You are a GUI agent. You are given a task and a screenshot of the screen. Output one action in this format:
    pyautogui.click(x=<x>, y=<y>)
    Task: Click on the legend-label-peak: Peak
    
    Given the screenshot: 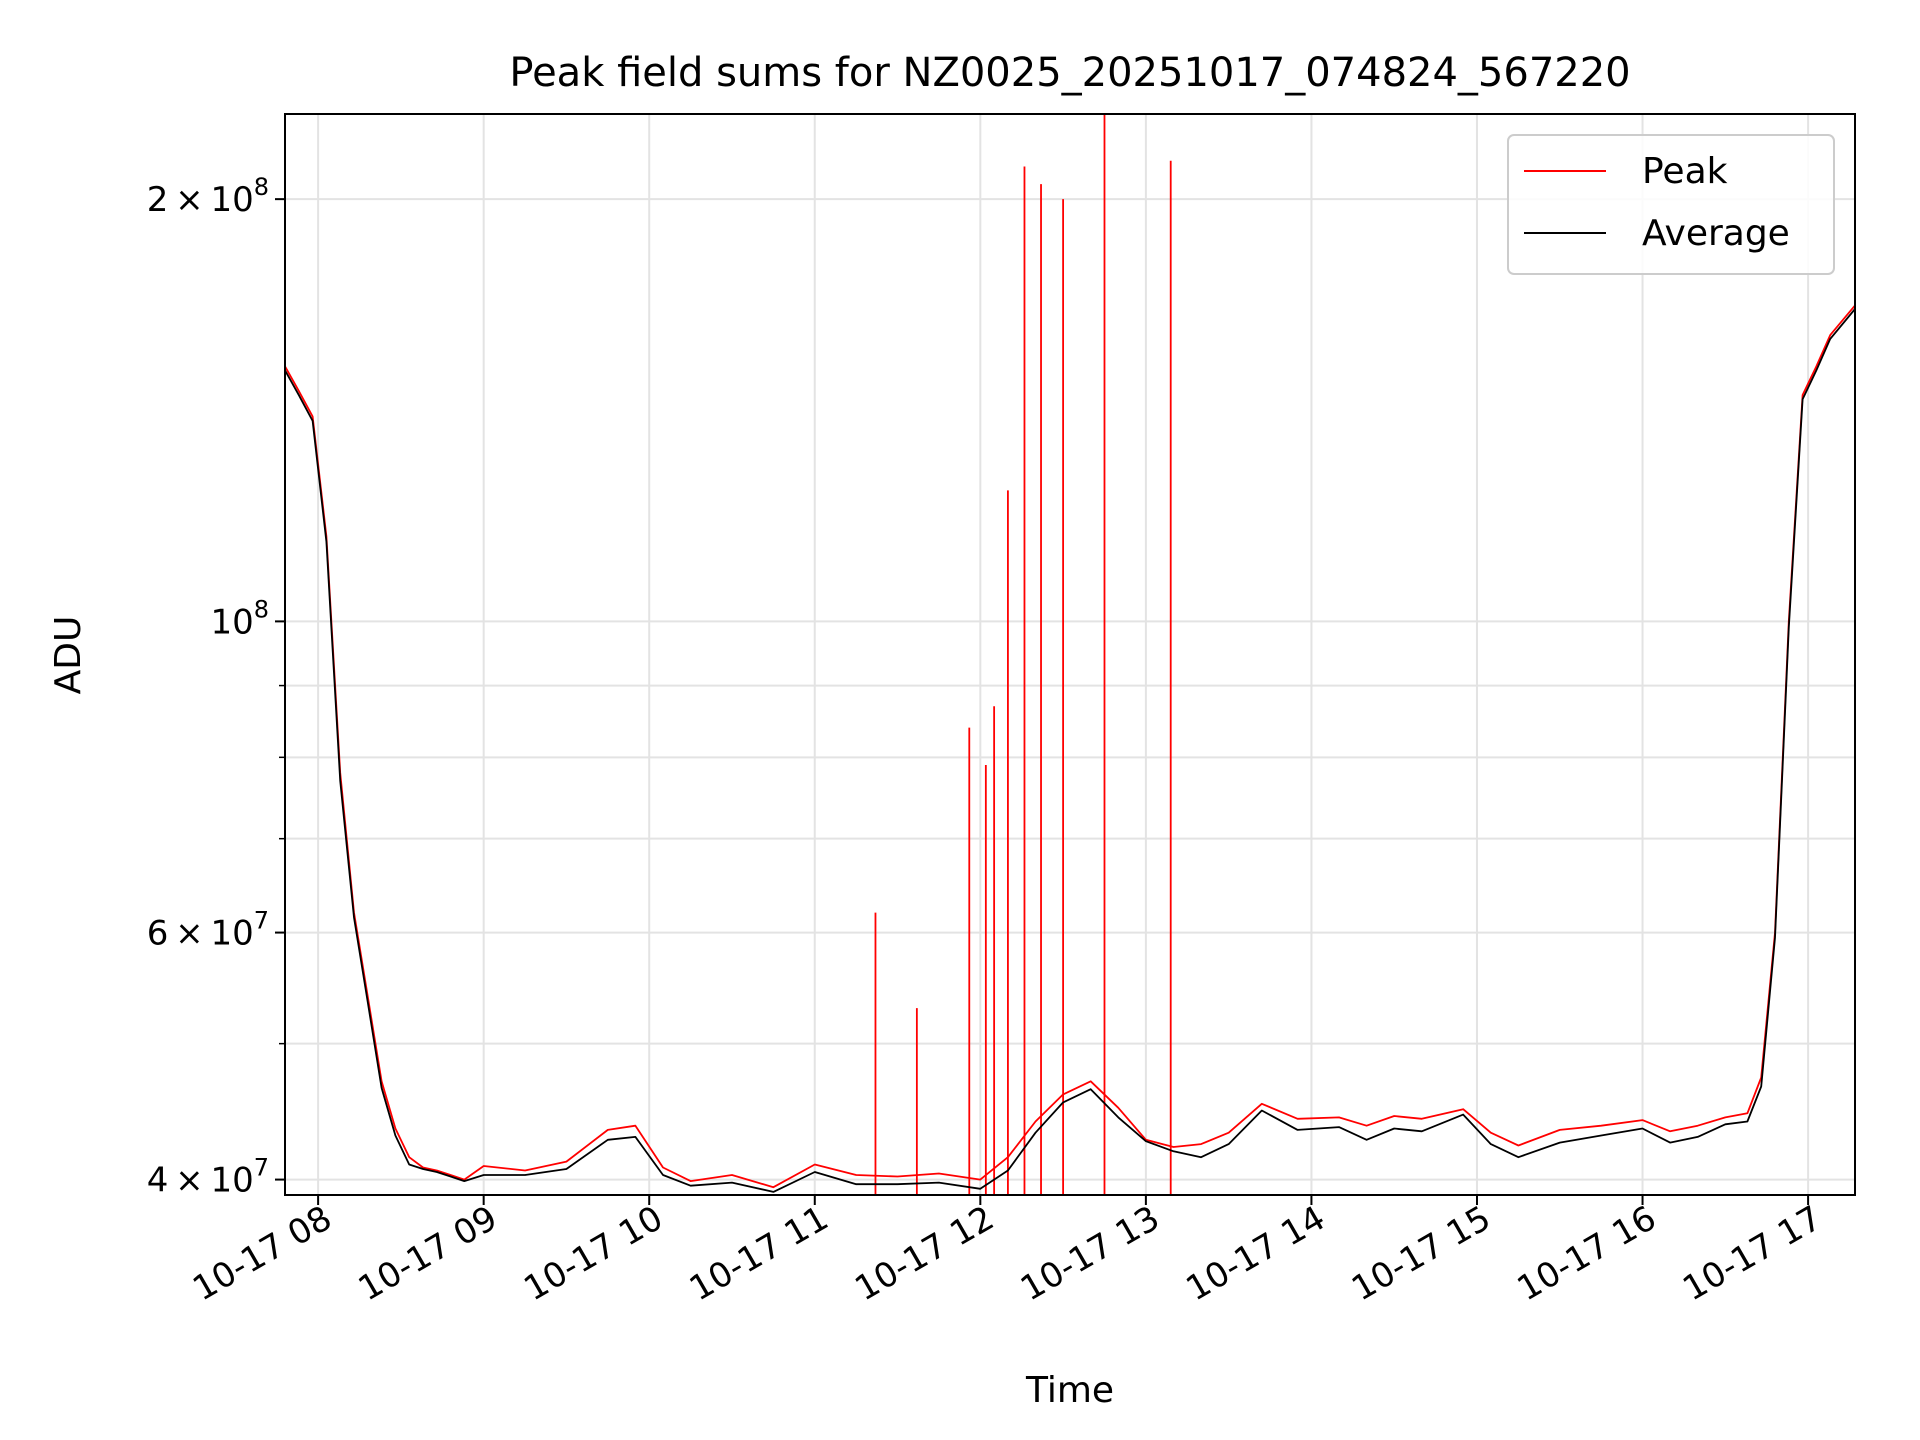 What is the action you would take?
    pyautogui.click(x=1685, y=171)
    